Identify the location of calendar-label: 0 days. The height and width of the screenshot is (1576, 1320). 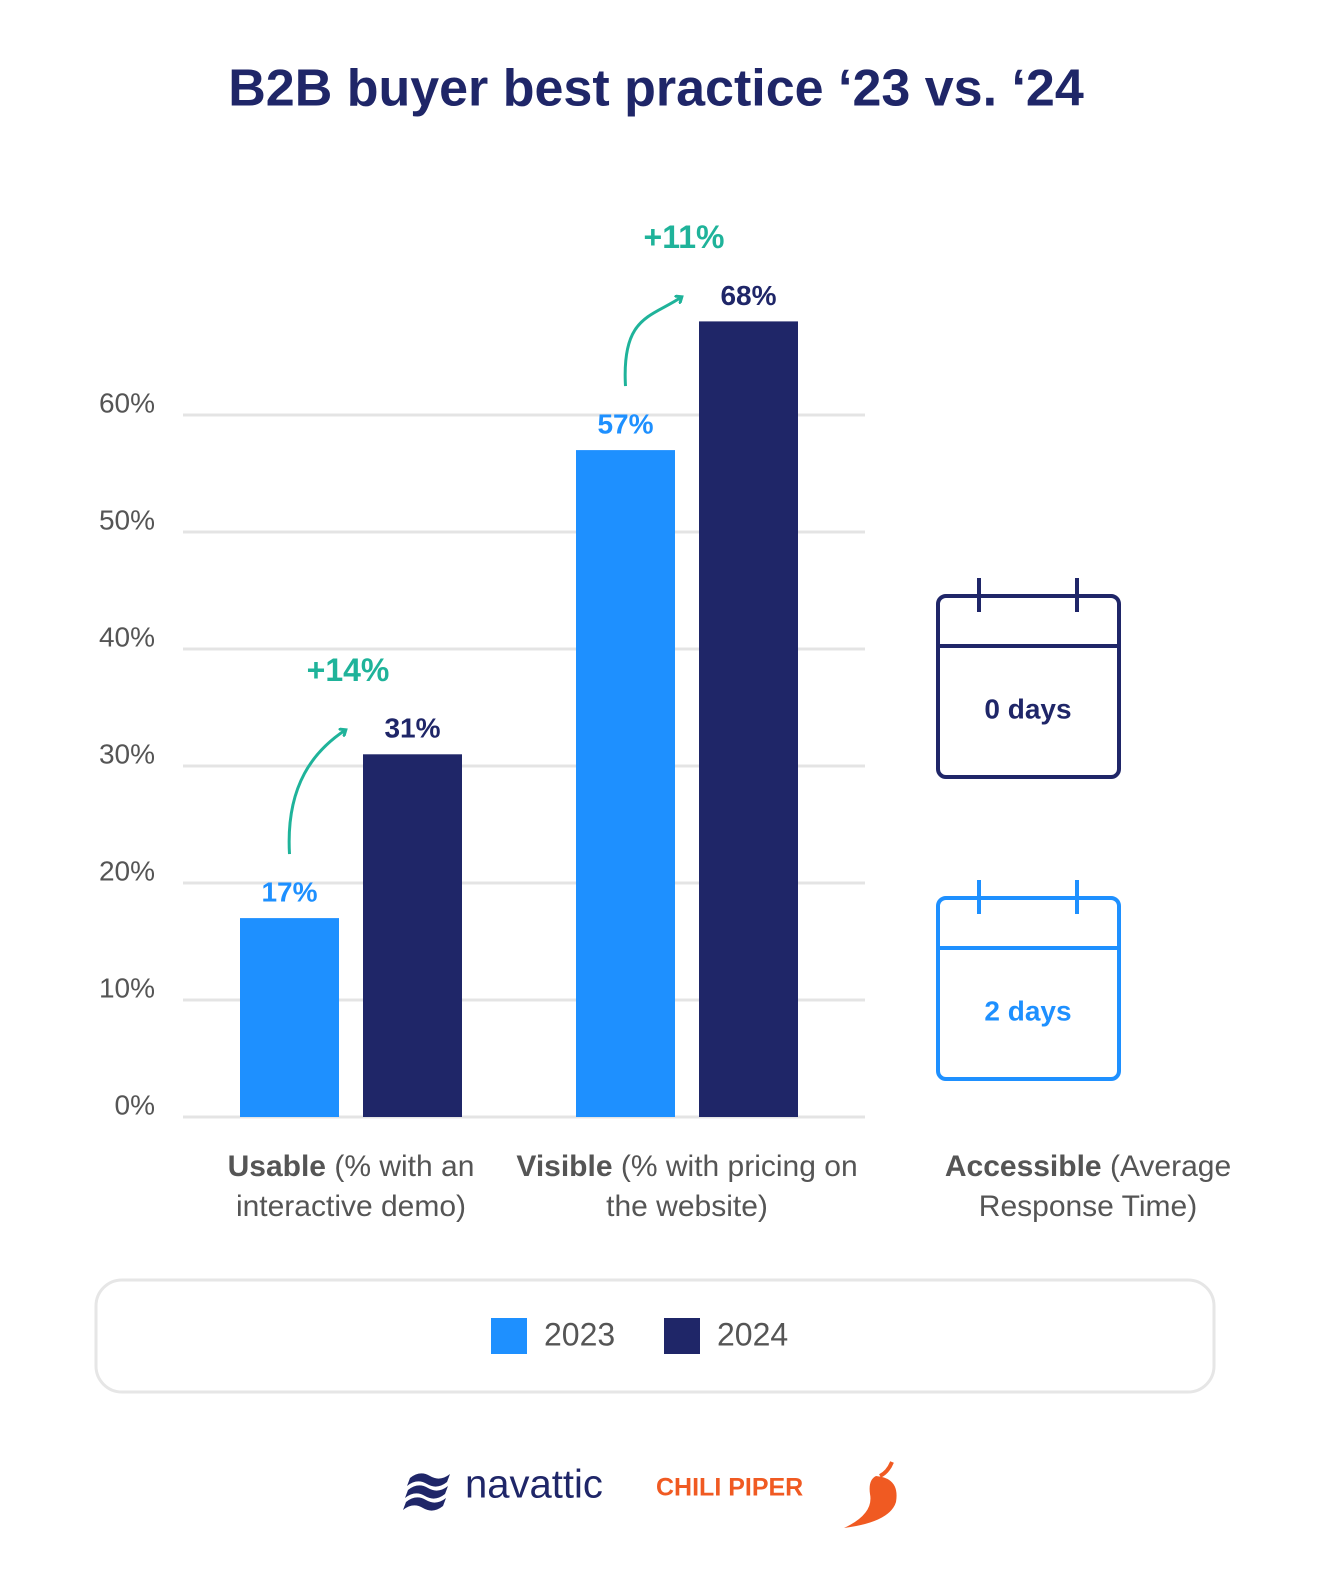
(1027, 708).